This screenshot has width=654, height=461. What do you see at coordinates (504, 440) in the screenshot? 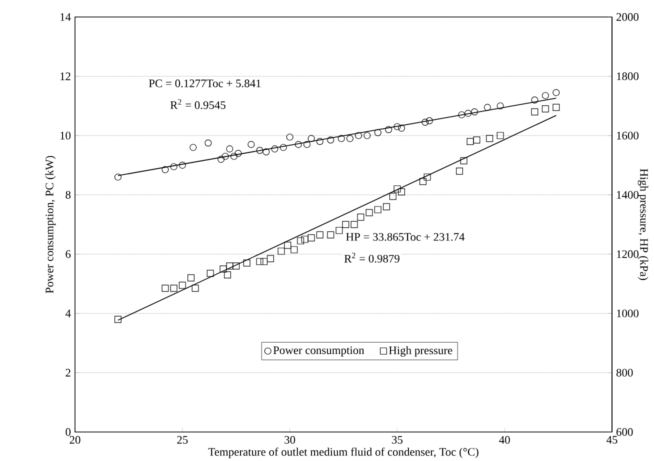
I see `x-tick-label: 40` at bounding box center [504, 440].